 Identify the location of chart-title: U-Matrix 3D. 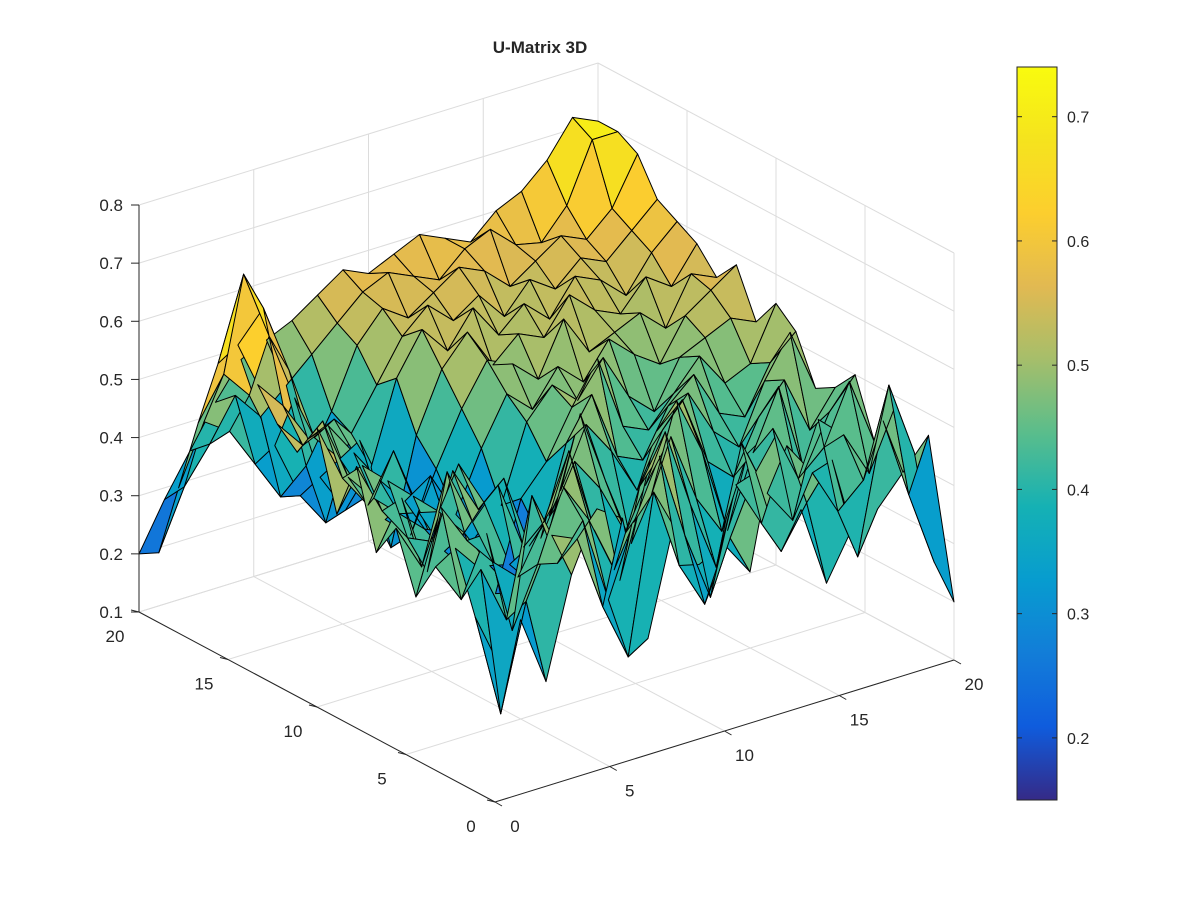
(540, 47).